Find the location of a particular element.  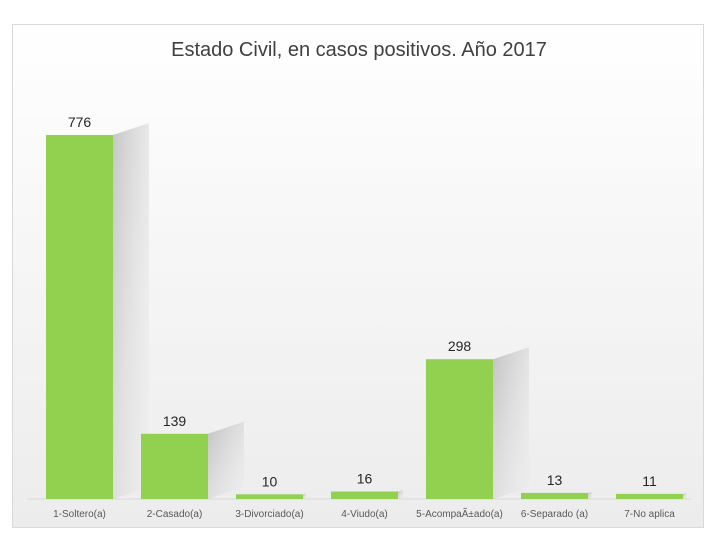

bar-5-acompa-ado-a is located at coordinates (459, 429).